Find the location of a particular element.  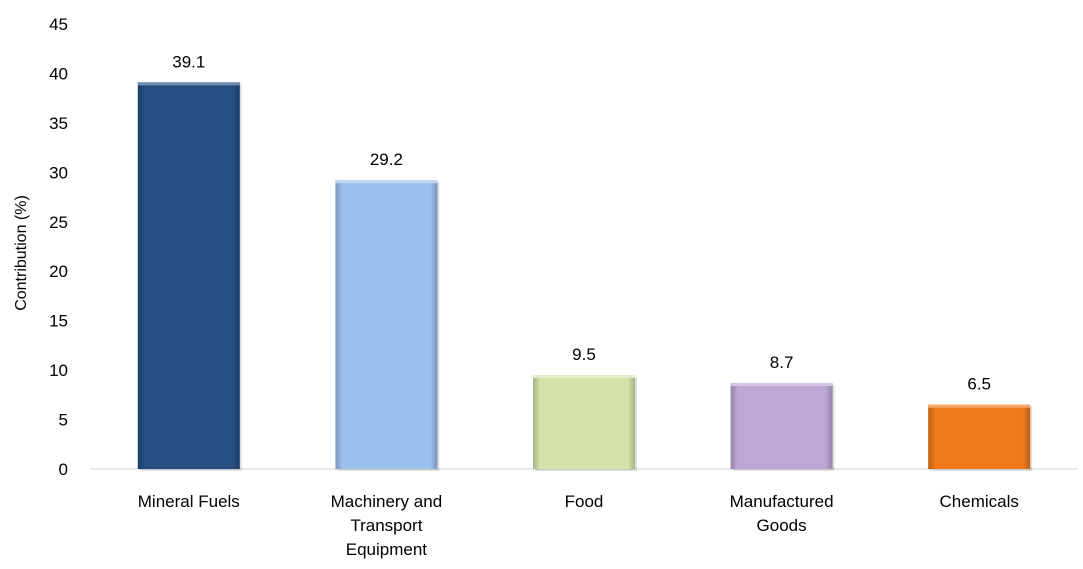

y-tick-label: 35 is located at coordinates (58, 123).